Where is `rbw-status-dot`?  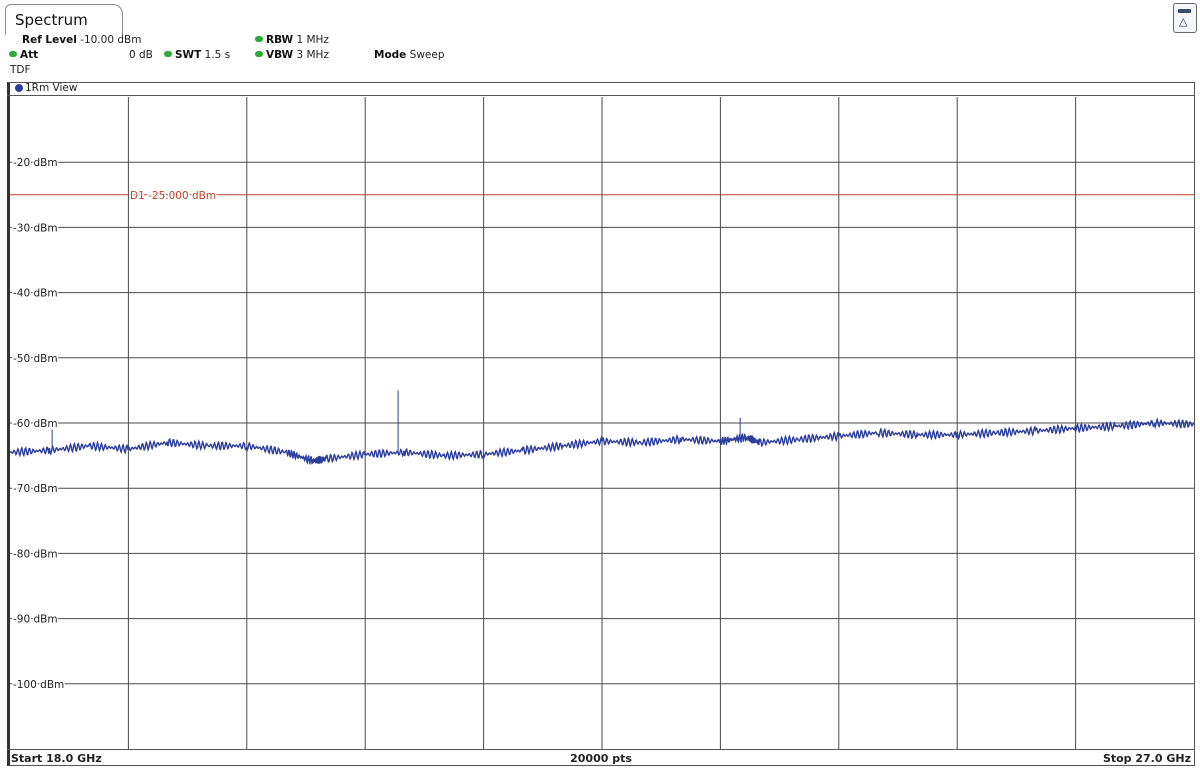
rbw-status-dot is located at coordinates (259, 39).